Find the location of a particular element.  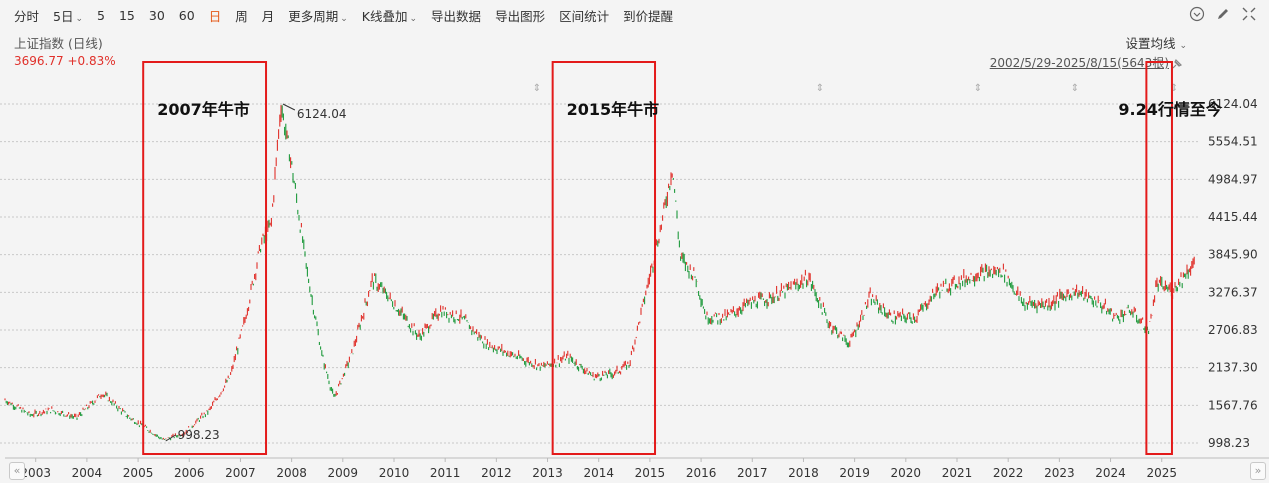

toolbar-icons is located at coordinates (1223, 14).